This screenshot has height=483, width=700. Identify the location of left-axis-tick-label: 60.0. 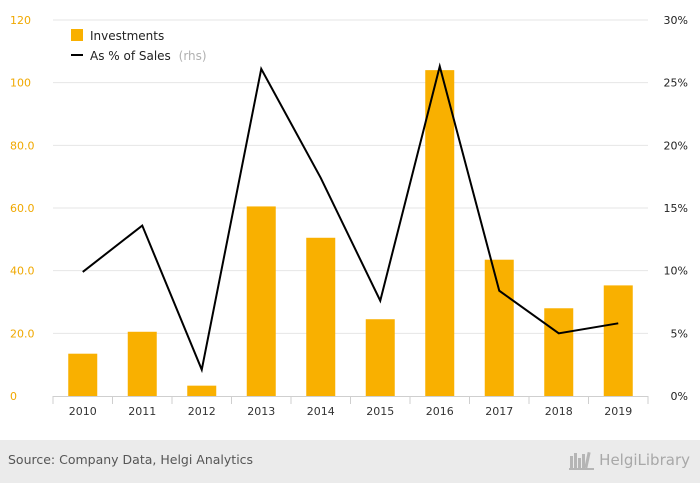
(22, 208).